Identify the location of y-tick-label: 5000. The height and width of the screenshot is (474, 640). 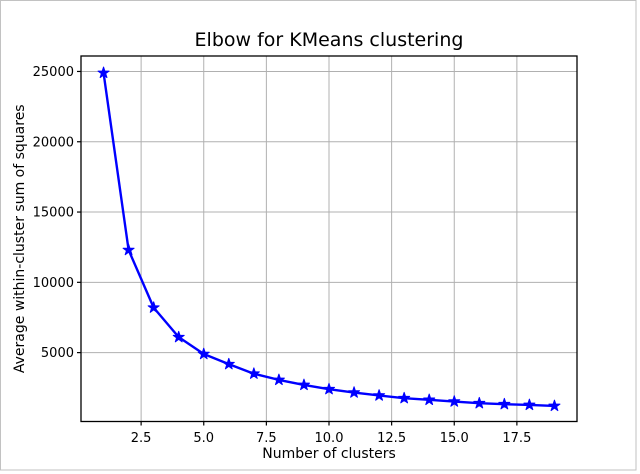
(57, 353).